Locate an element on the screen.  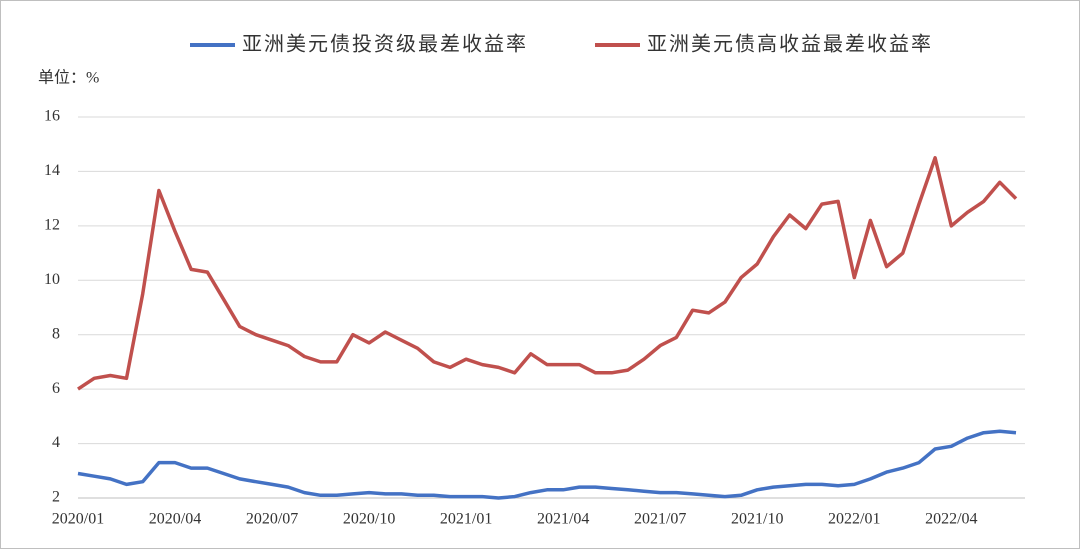
legend-label: 亚洲美元债投资级最差收益率 is located at coordinates (385, 44).